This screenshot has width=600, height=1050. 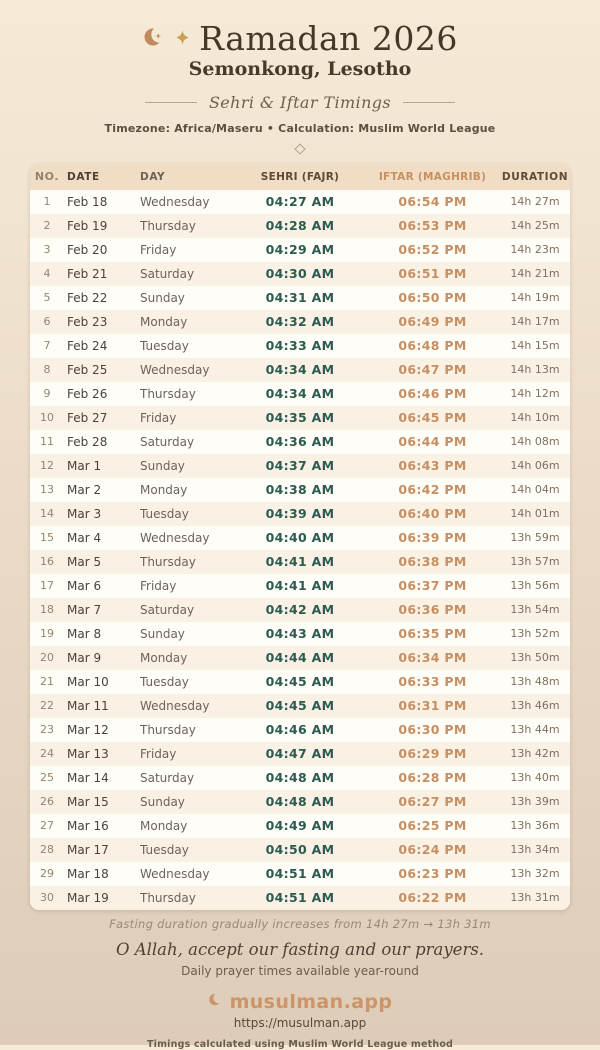 What do you see at coordinates (432, 634) in the screenshot?
I see `row-iftar-time: 06:35 PM` at bounding box center [432, 634].